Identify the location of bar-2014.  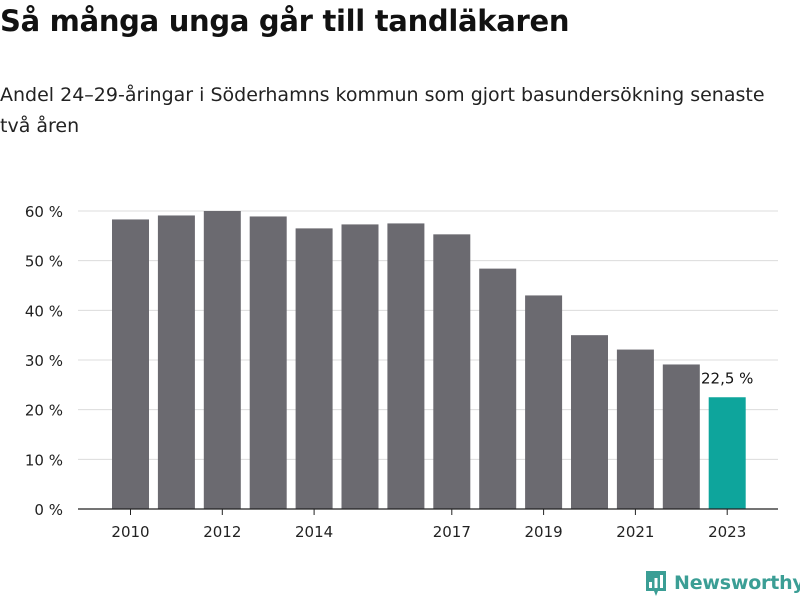
(314, 368).